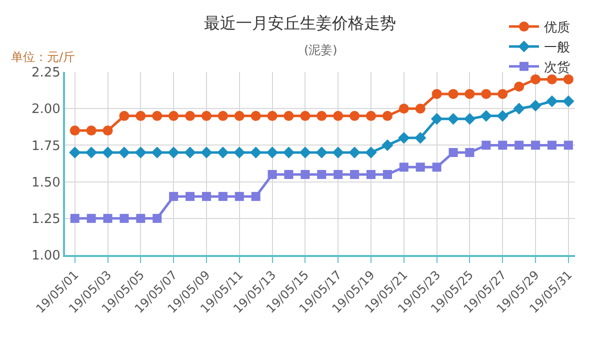  Describe the element at coordinates (300, 23) in the screenshot. I see `chart-title: 最近一月安丘生姜价格走势` at that location.